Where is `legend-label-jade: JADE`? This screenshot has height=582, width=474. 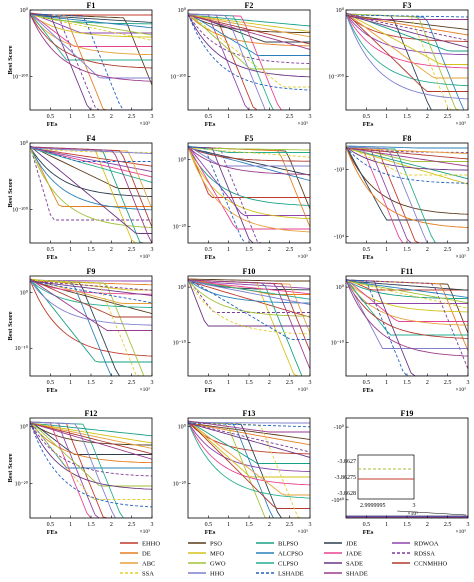 legend-label-jade: JADE is located at coordinates (354, 554).